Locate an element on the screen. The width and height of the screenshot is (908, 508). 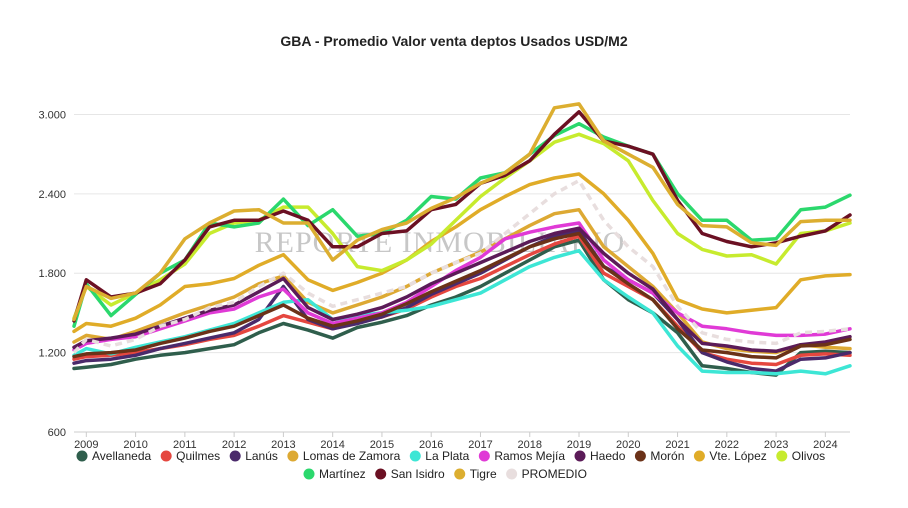
legend-item-san-isidro: San Isidro is located at coordinates (410, 474).